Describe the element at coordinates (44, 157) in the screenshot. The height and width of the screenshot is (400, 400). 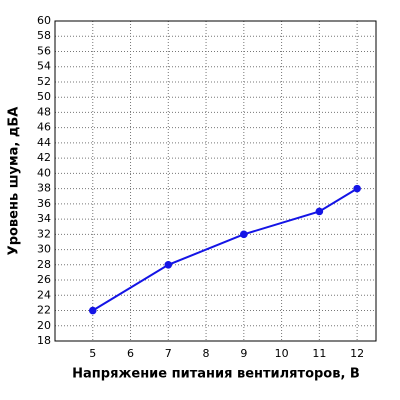
I see `y-tick-label: 42` at that location.